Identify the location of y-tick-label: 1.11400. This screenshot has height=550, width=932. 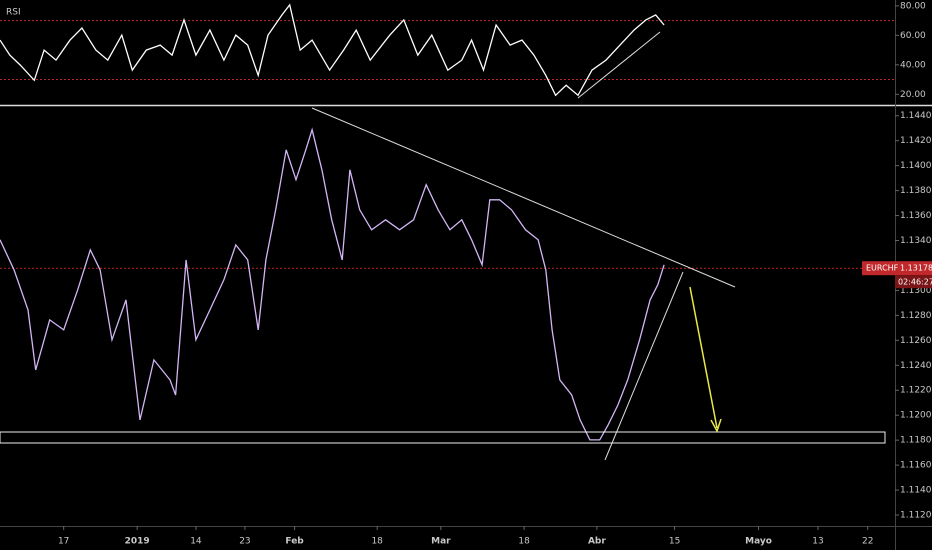
(916, 491).